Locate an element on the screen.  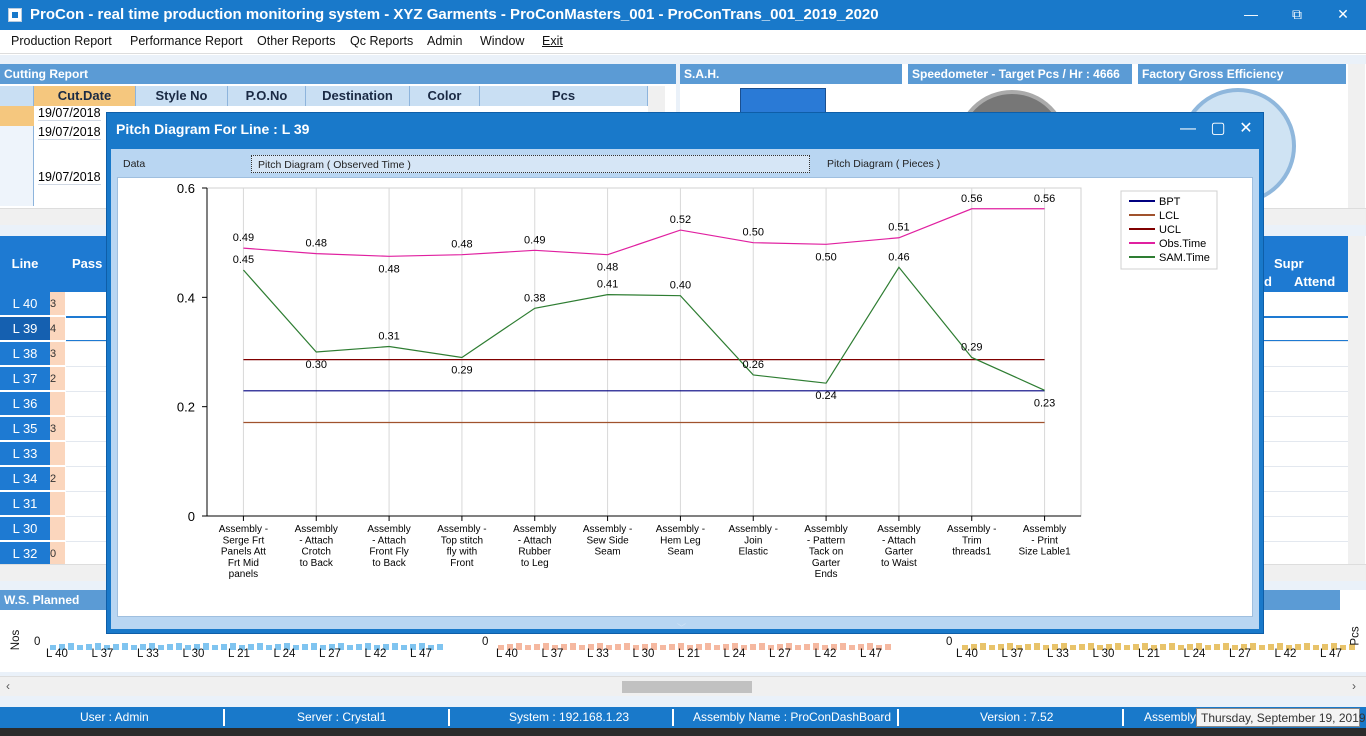
date-tooltip: Thursday, September 19, 2019 is located at coordinates (1281, 717).